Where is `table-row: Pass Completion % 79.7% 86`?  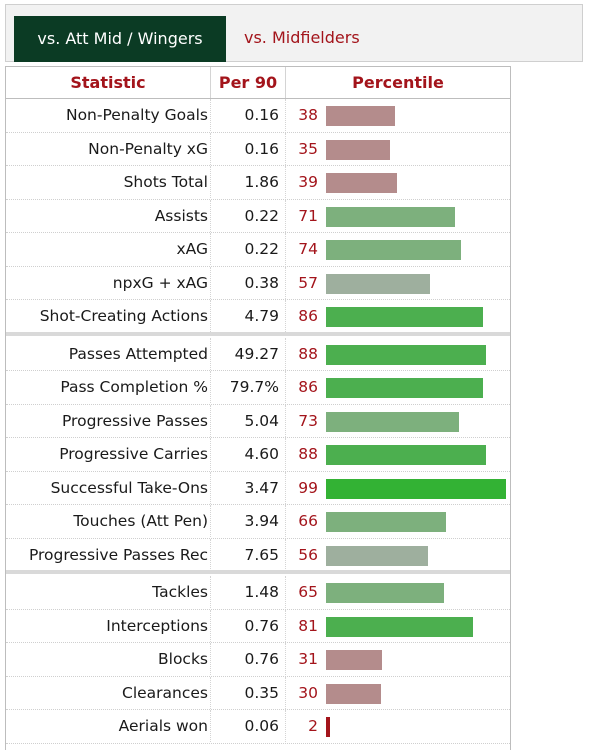 table-row: Pass Completion % 79.7% 86 is located at coordinates (258, 388).